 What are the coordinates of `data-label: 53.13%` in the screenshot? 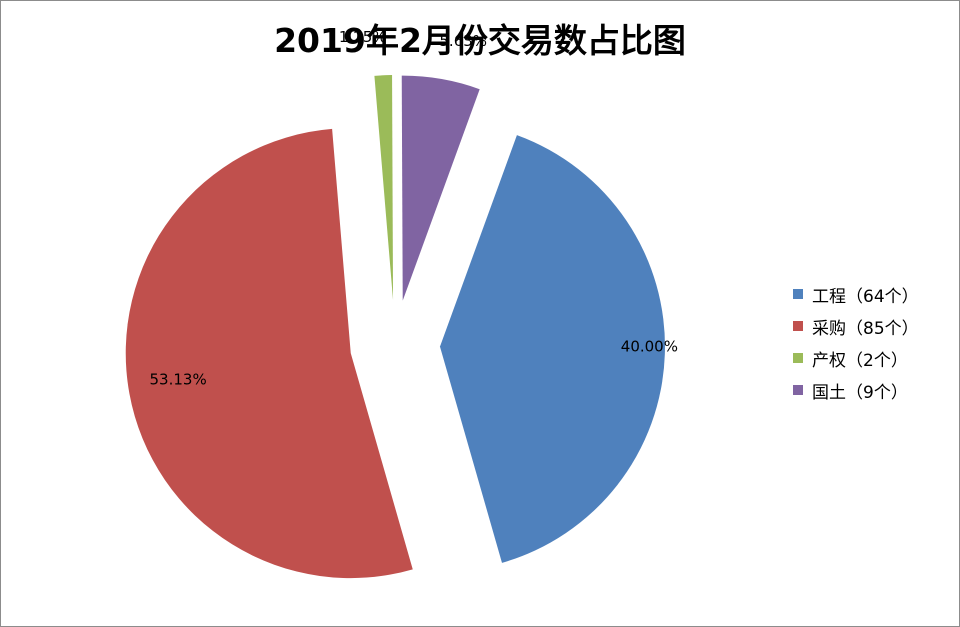 It's located at (178, 380).